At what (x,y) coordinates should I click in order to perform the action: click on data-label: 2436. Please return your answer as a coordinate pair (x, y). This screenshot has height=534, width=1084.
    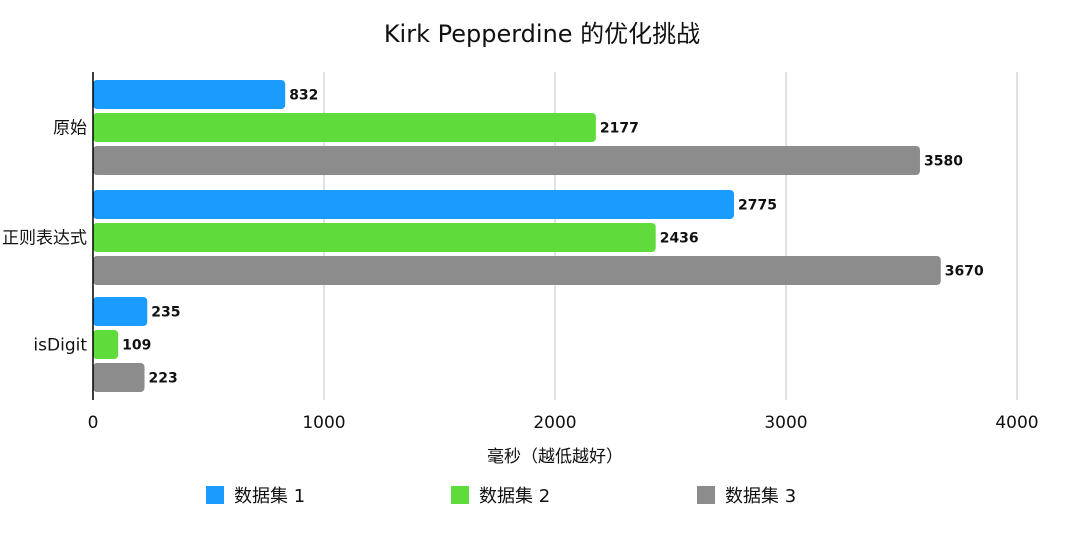
    Looking at the image, I should click on (679, 239).